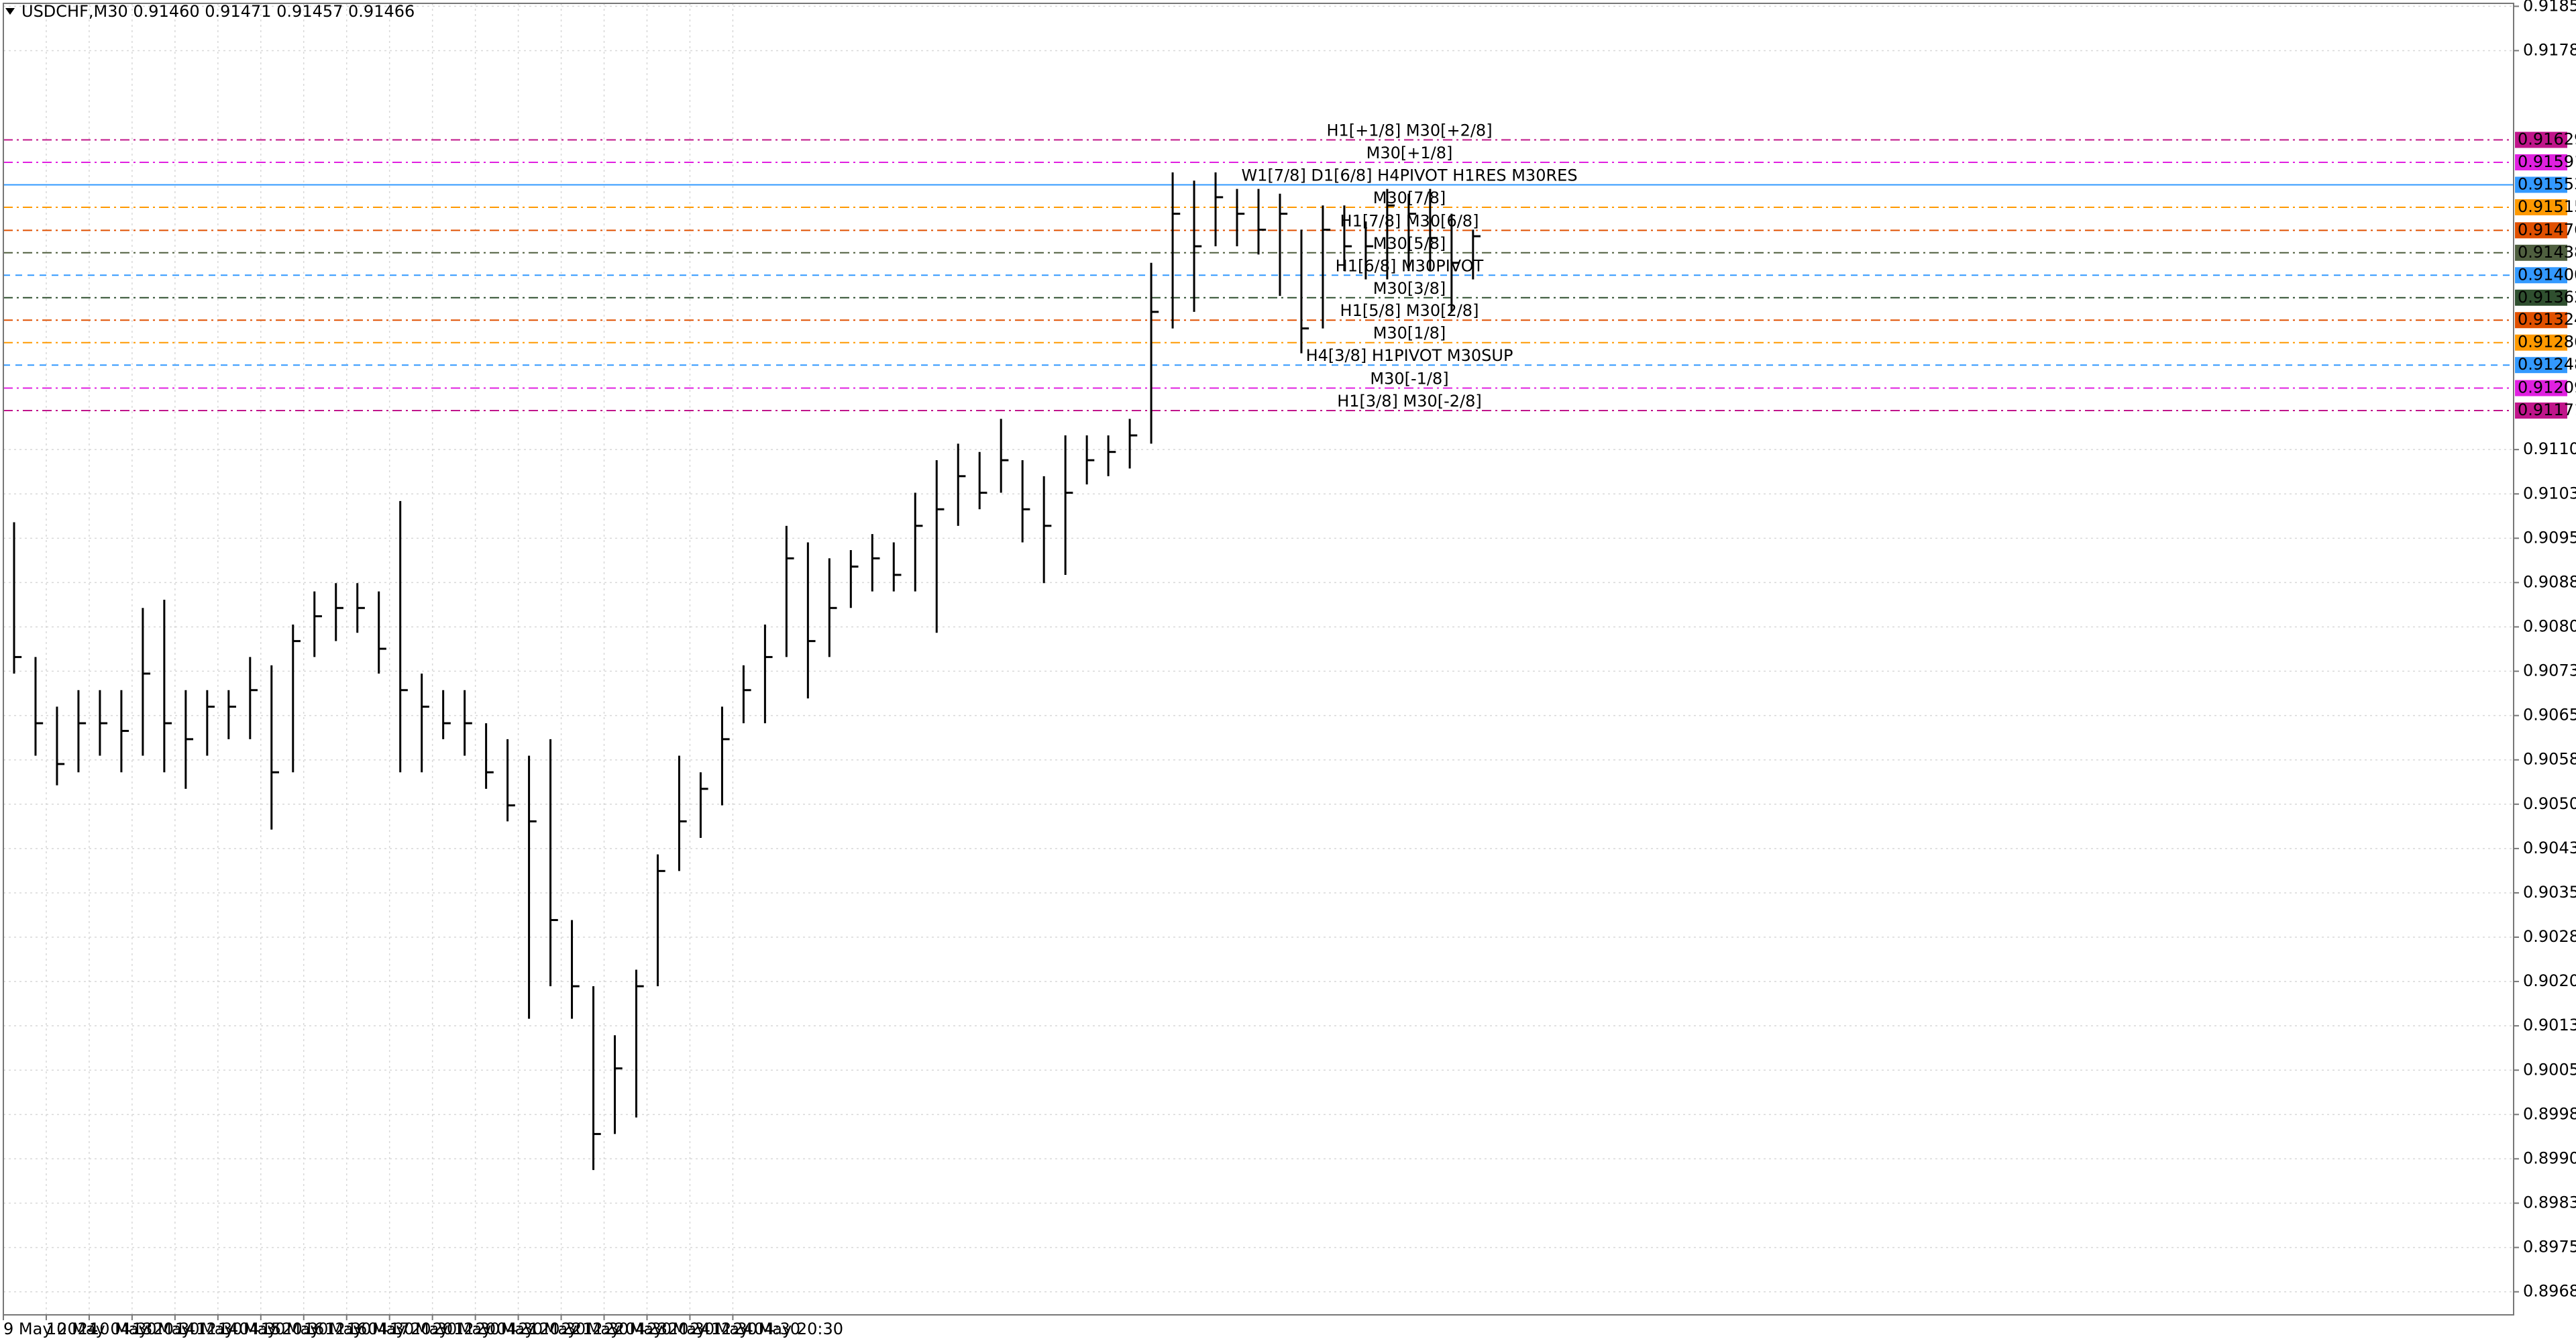 Image resolution: width=2576 pixels, height=1339 pixels. What do you see at coordinates (2549, 1247) in the screenshot?
I see `y-tick-label: 0.89755` at bounding box center [2549, 1247].